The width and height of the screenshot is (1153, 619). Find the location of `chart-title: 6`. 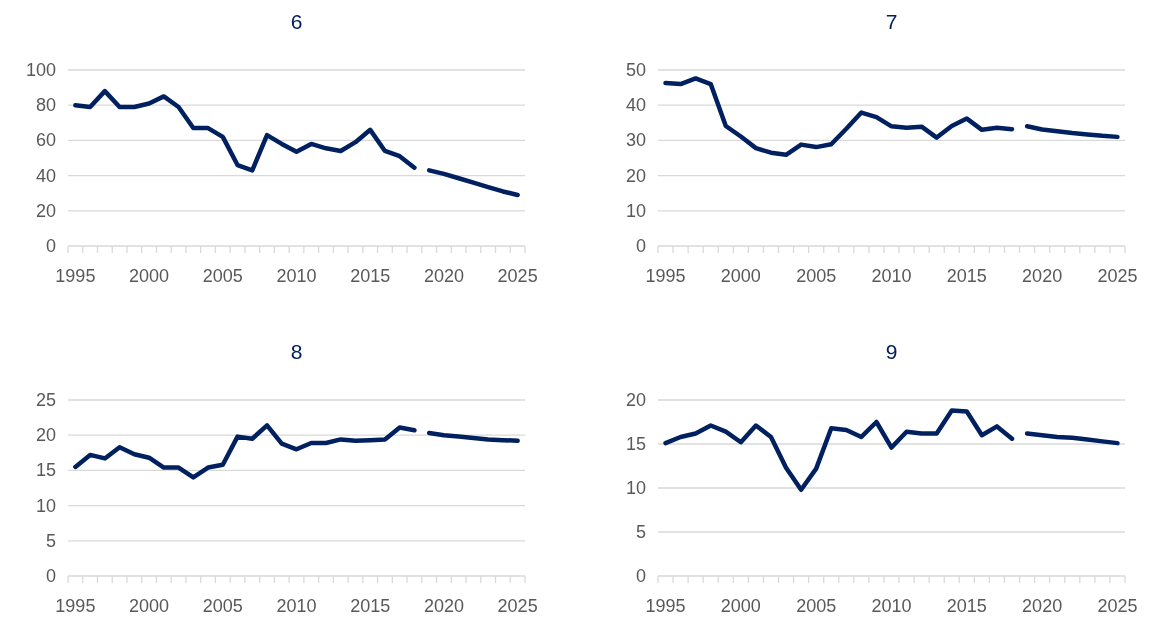

chart-title: 6 is located at coordinates (296, 21).